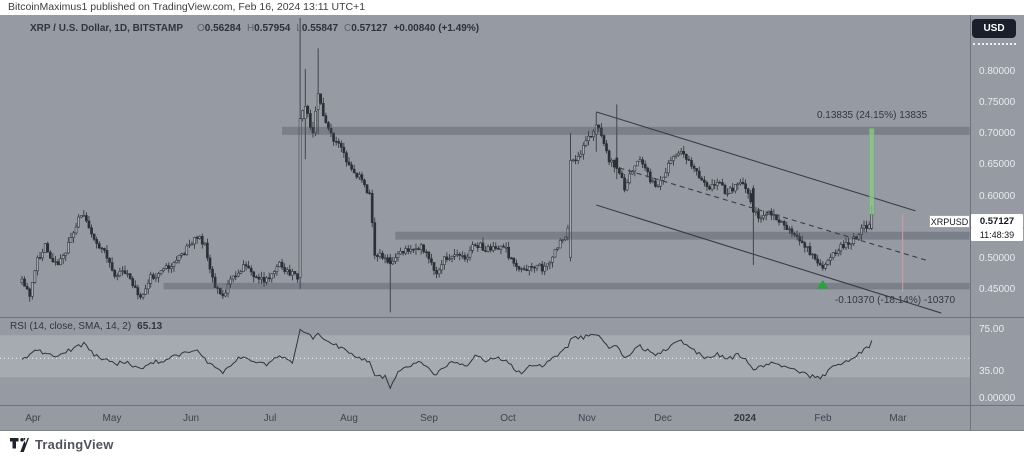 The width and height of the screenshot is (1024, 456). What do you see at coordinates (369, 28) in the screenshot?
I see `close-value: 0.57127` at bounding box center [369, 28].